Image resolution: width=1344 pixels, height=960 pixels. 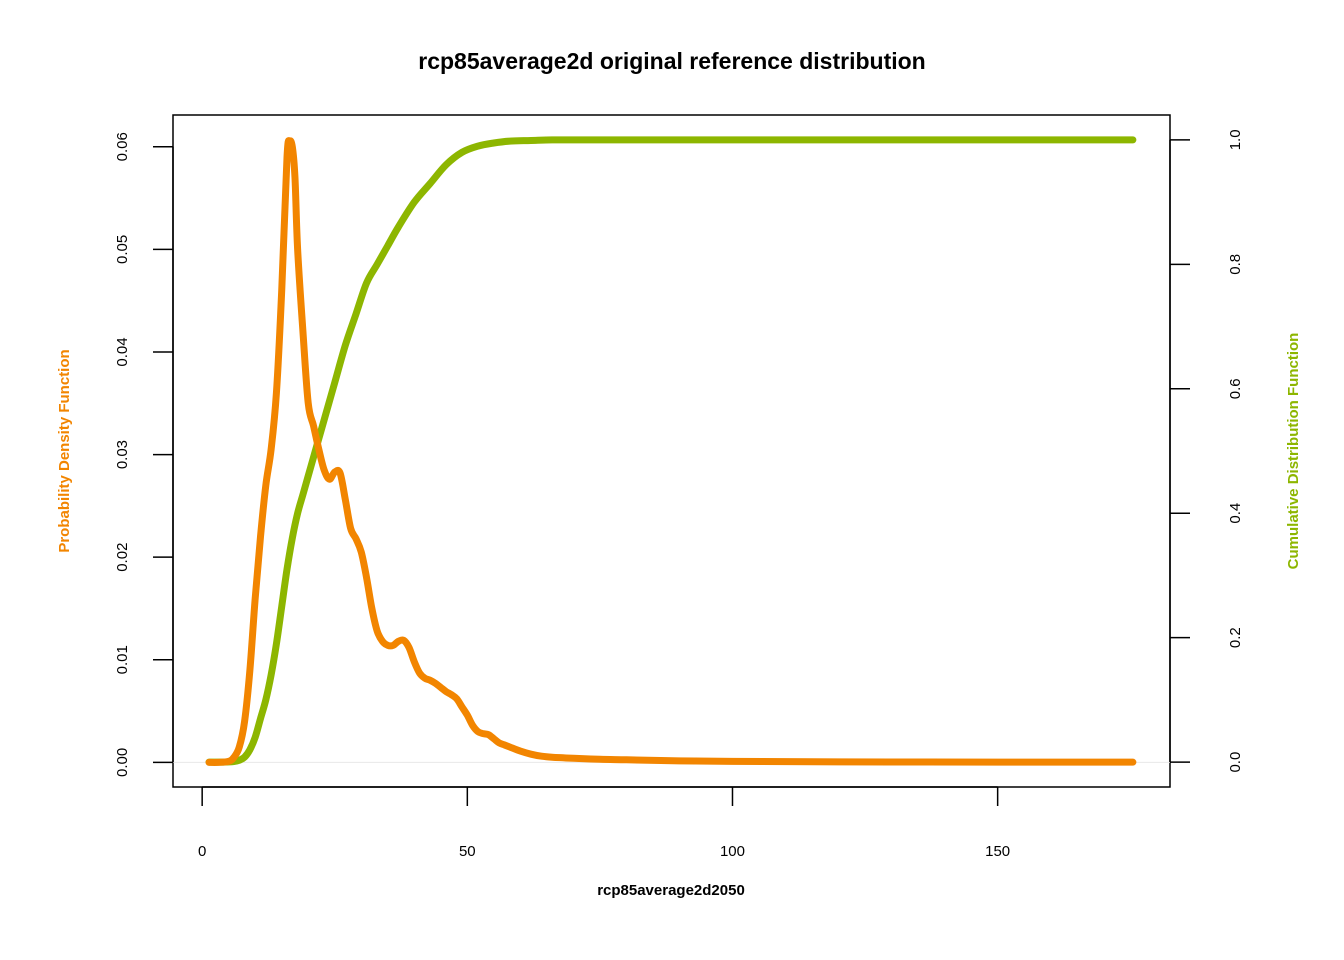 I want to click on y-left-tick-label: 0.03, so click(x=122, y=454).